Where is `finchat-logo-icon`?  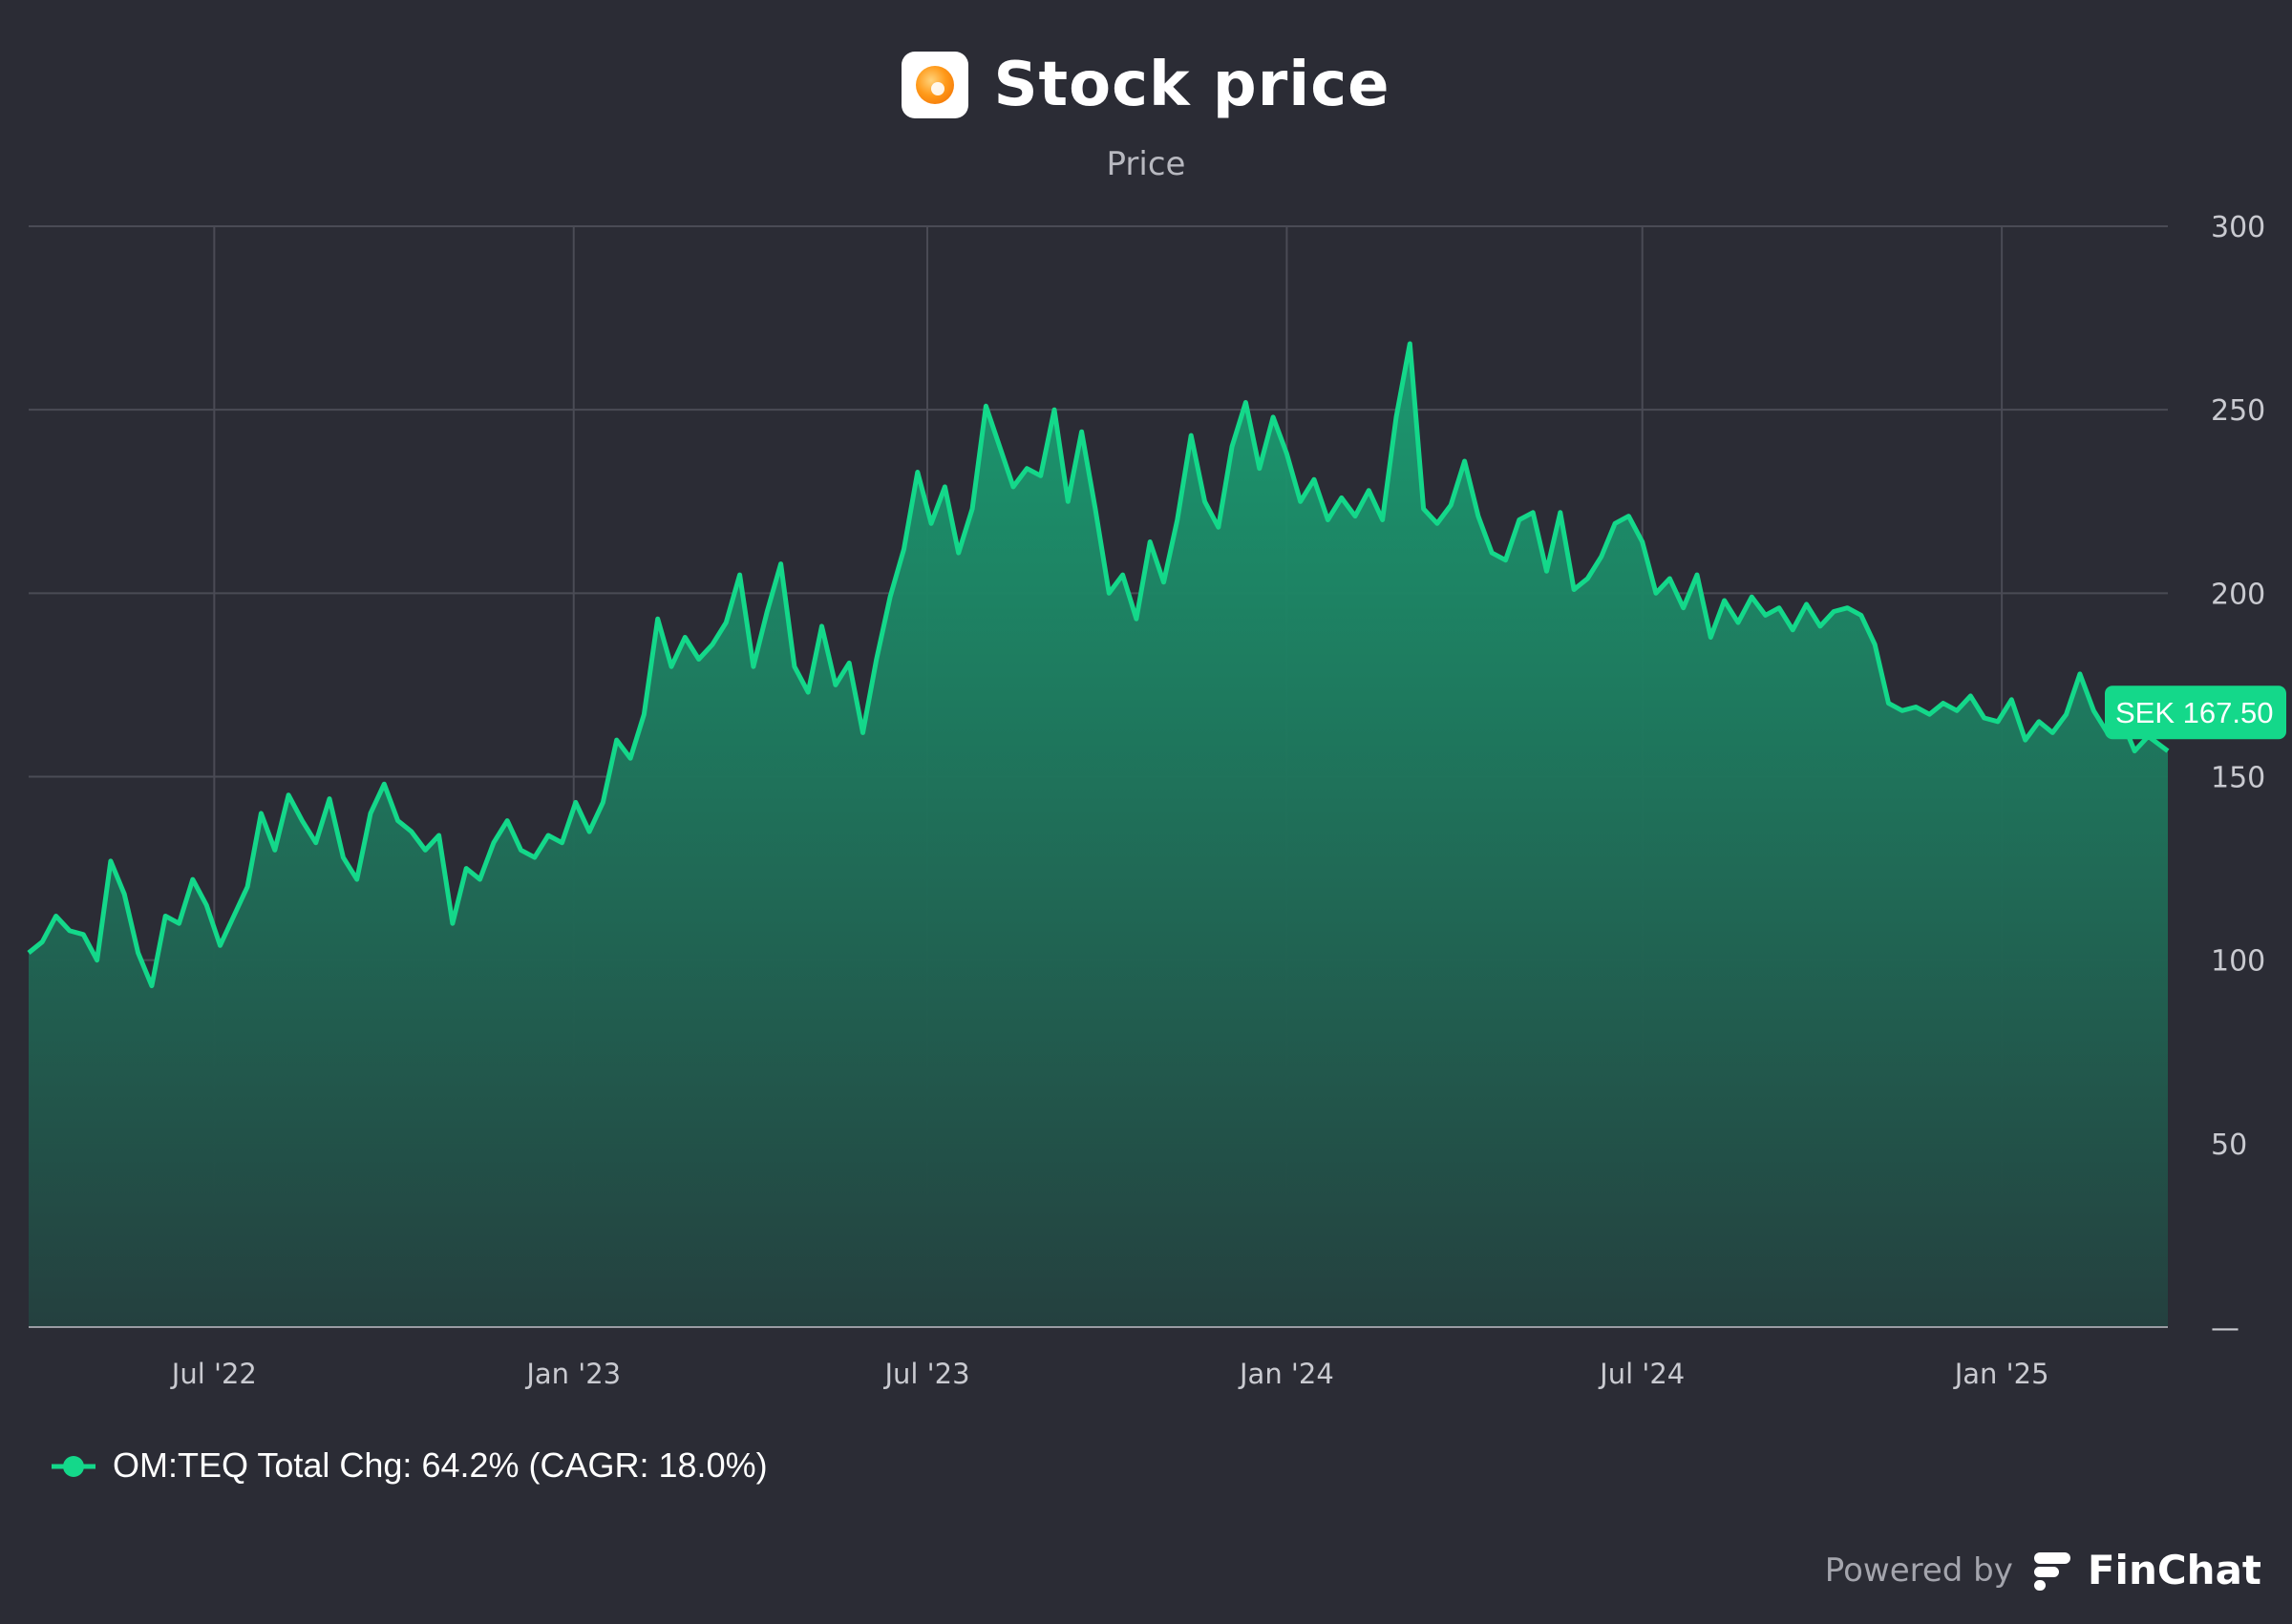 finchat-logo-icon is located at coordinates (2051, 1571).